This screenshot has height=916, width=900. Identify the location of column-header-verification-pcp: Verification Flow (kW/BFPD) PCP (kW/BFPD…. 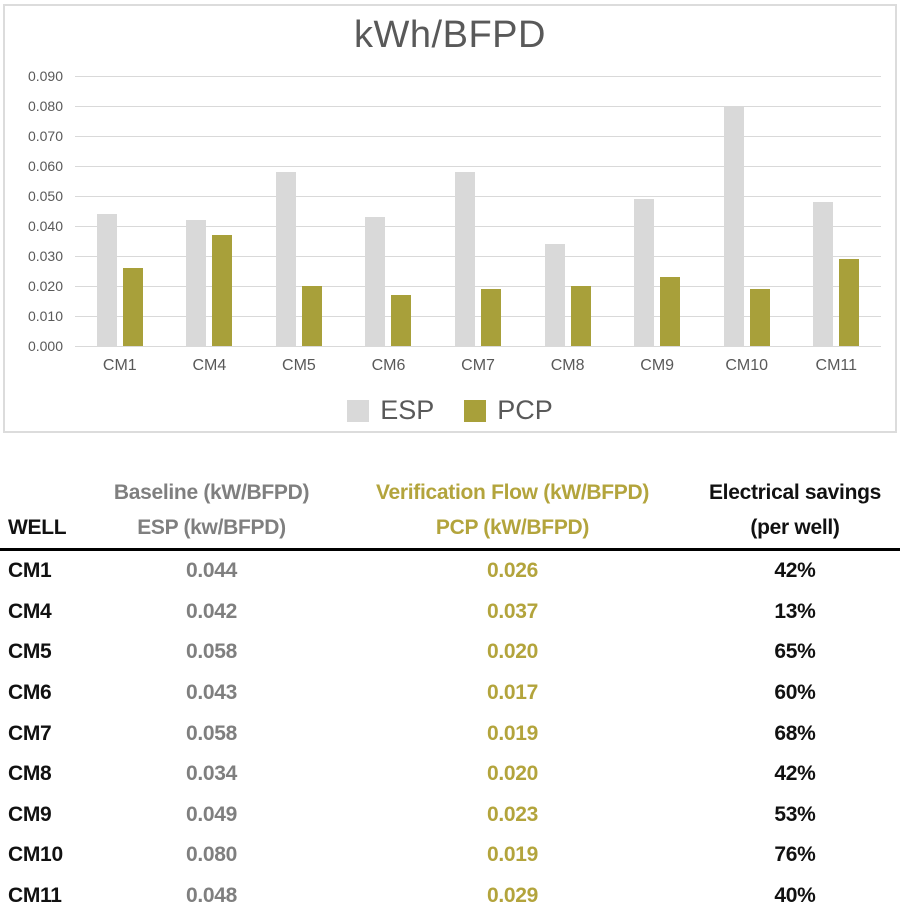
(512, 513).